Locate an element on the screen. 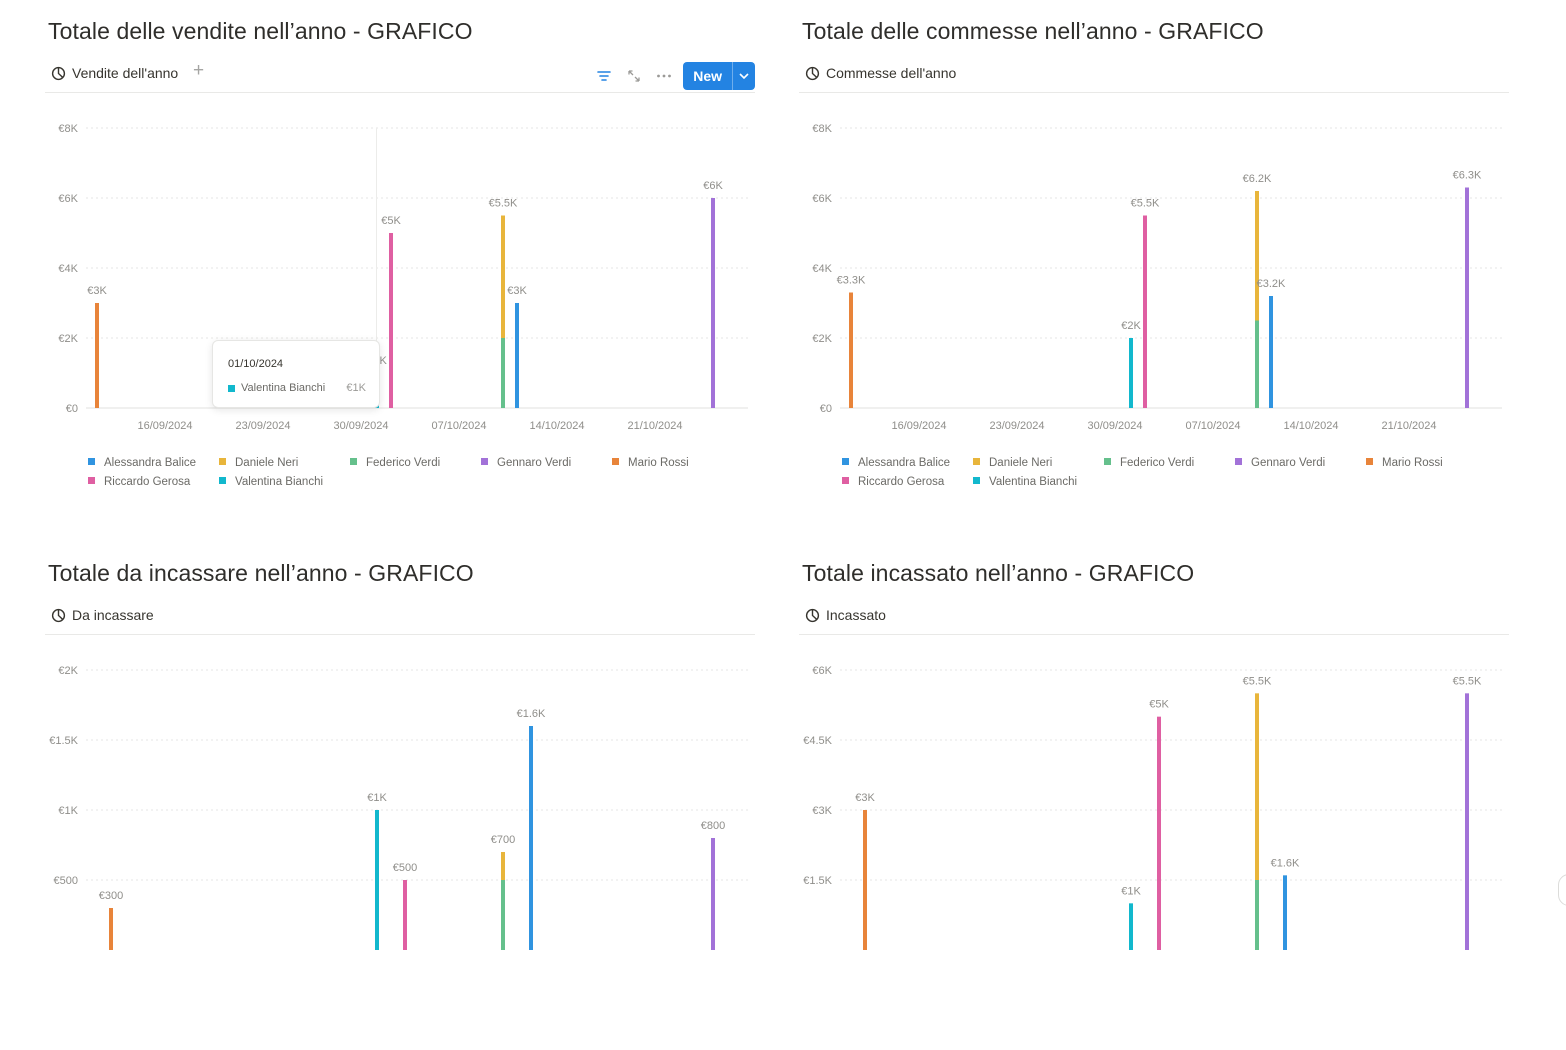  view-tab-incassato: Incassato is located at coordinates (845, 615).